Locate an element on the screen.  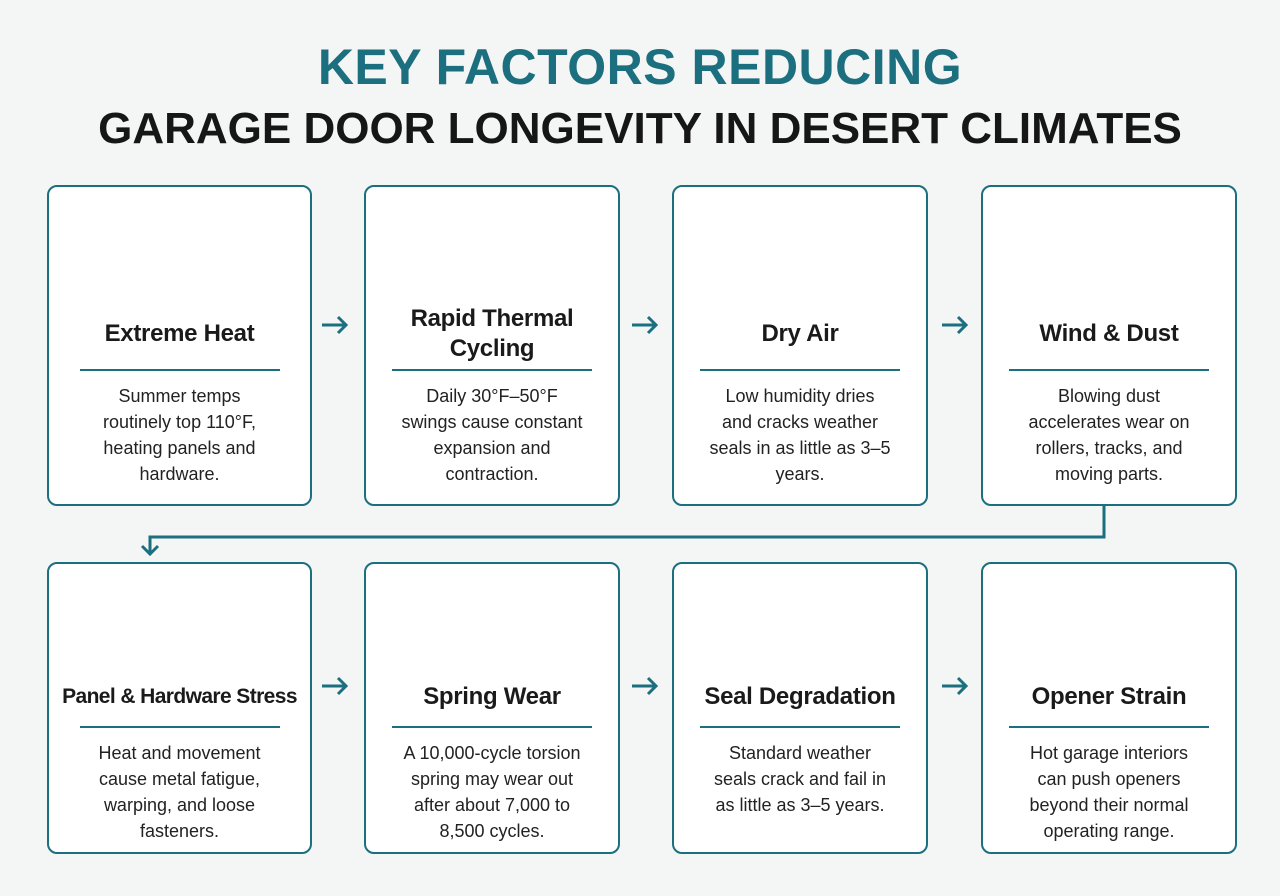
card-title: Extreme Heat is located at coordinates (179, 333).